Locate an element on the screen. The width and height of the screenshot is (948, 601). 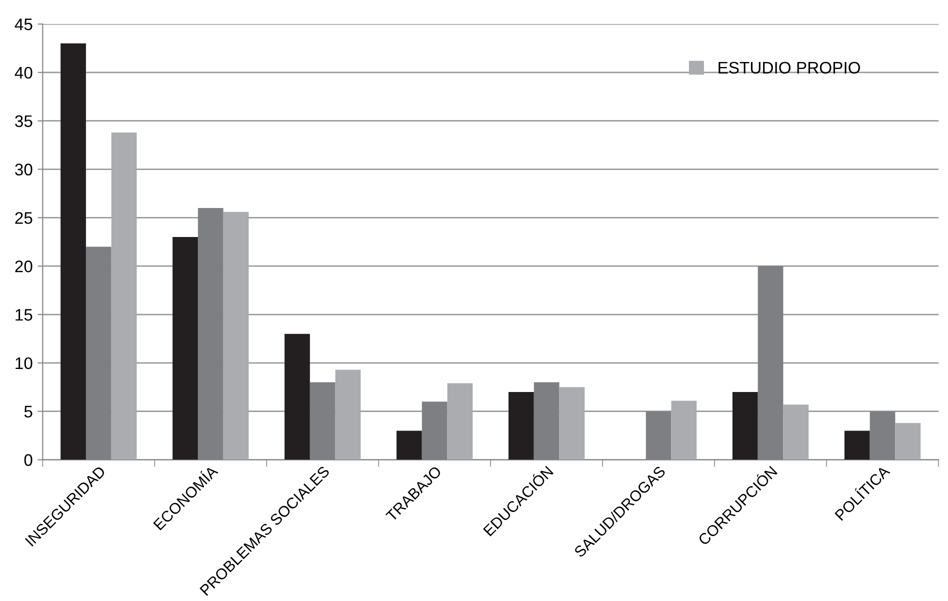
y-tick-label: 35 is located at coordinates (23, 121).